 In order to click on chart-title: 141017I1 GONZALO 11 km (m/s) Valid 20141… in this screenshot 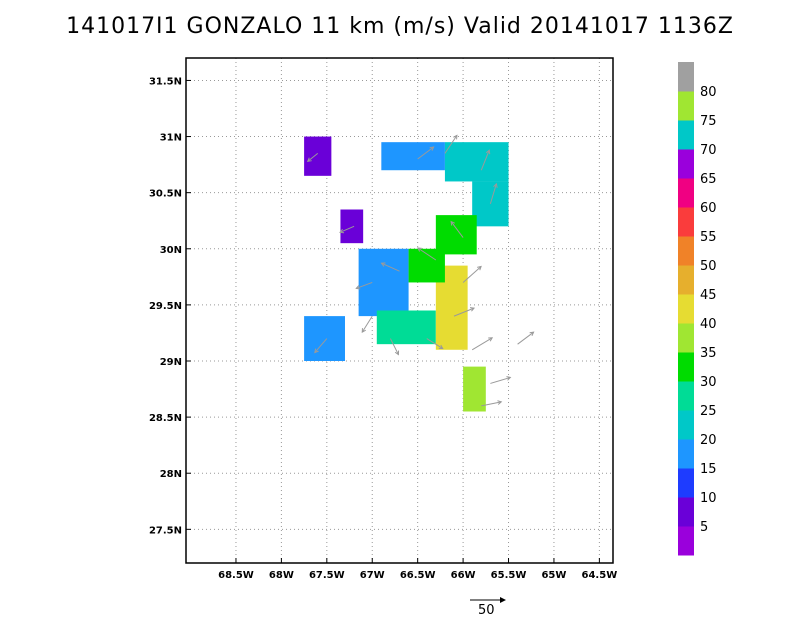, I will do `click(400, 26)`.